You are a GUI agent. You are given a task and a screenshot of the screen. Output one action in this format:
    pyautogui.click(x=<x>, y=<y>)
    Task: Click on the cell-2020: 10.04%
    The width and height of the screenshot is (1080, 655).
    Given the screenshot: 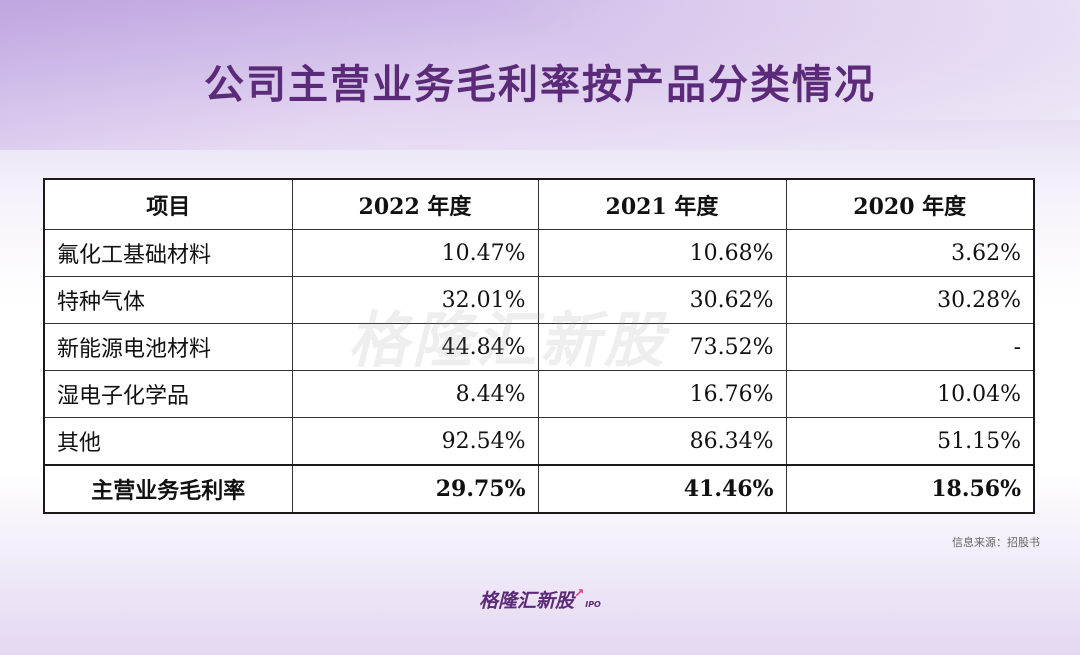 What is the action you would take?
    pyautogui.click(x=910, y=394)
    